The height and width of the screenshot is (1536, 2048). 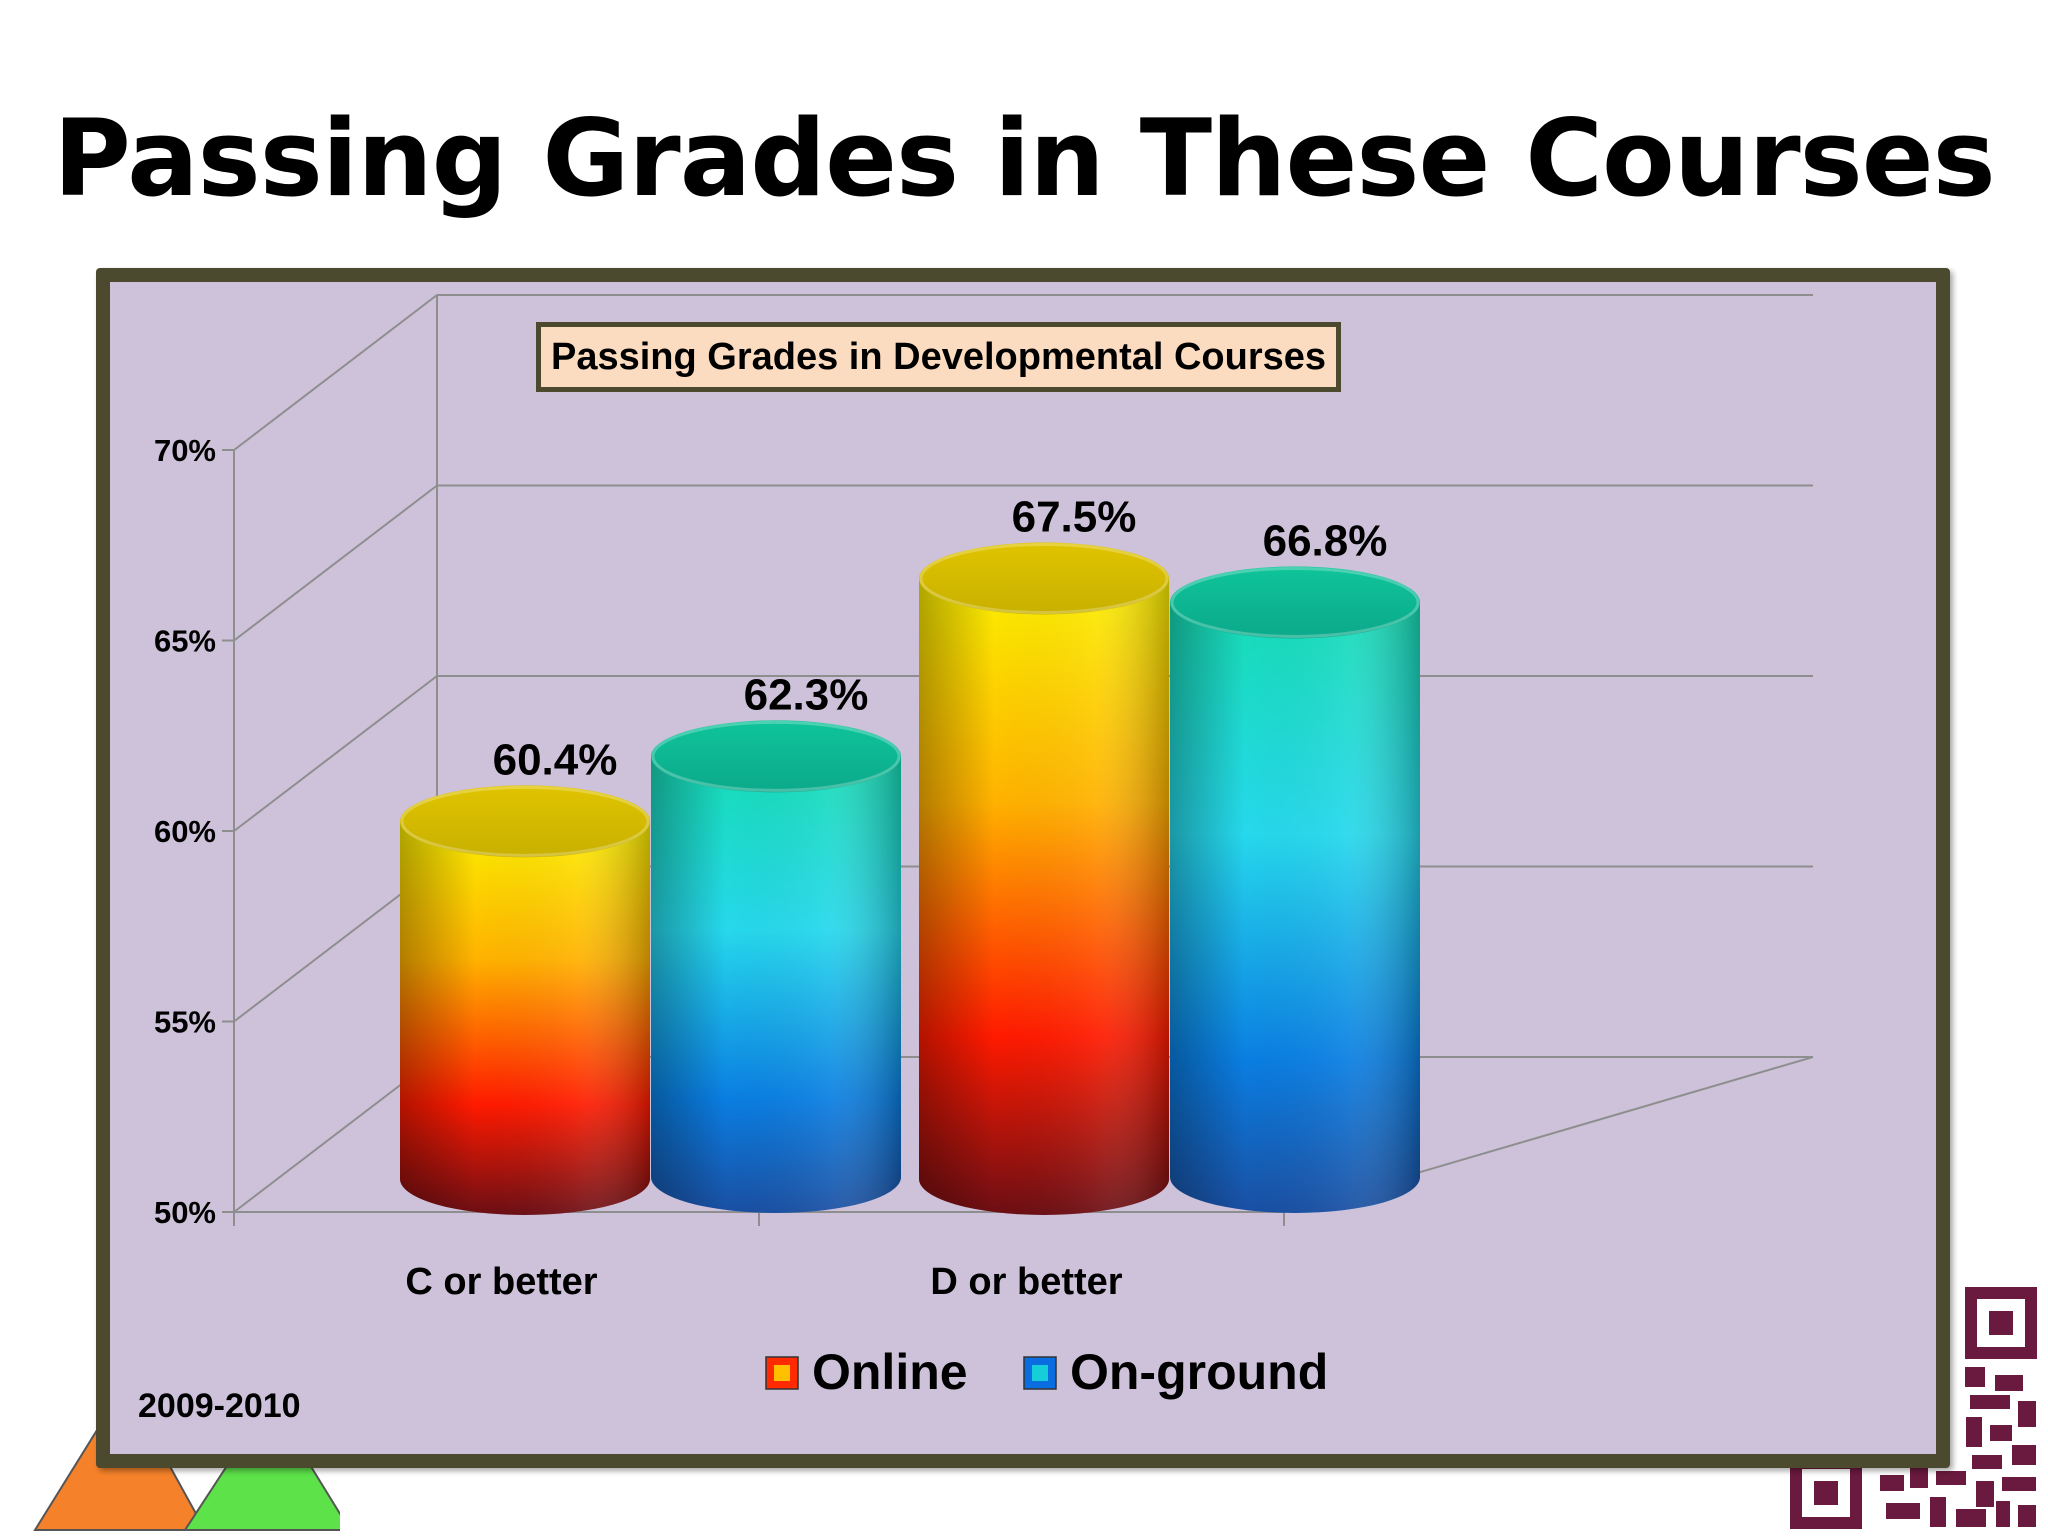 What do you see at coordinates (219, 1406) in the screenshot?
I see `period-label: 2009-2010` at bounding box center [219, 1406].